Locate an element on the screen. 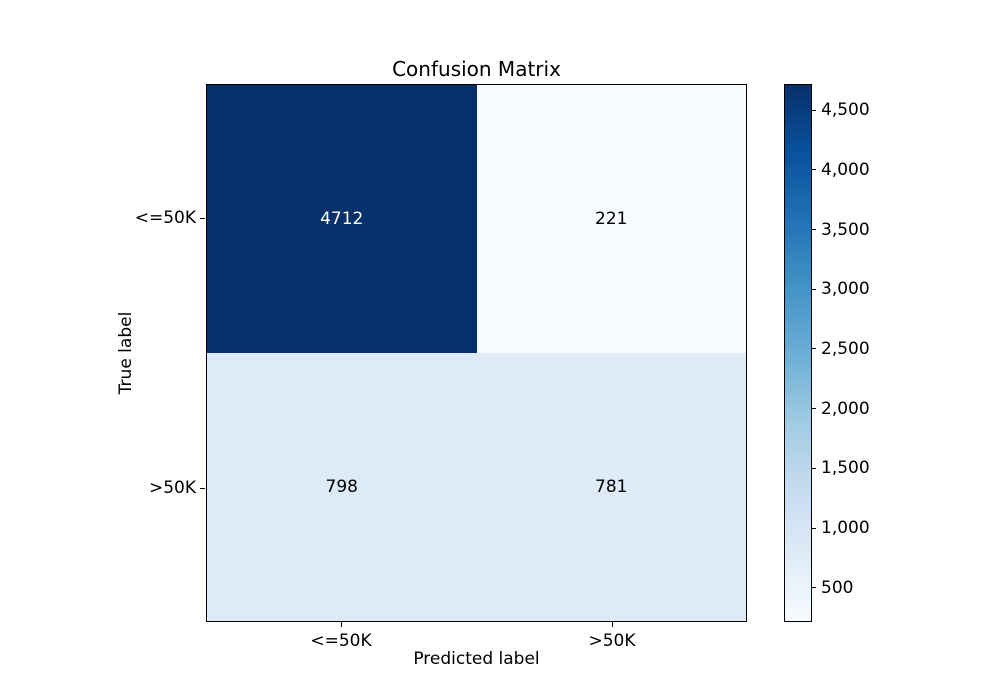 Image resolution: width=1000 pixels, height=700 pixels. colorbar-tick: 2,000 is located at coordinates (840, 409).